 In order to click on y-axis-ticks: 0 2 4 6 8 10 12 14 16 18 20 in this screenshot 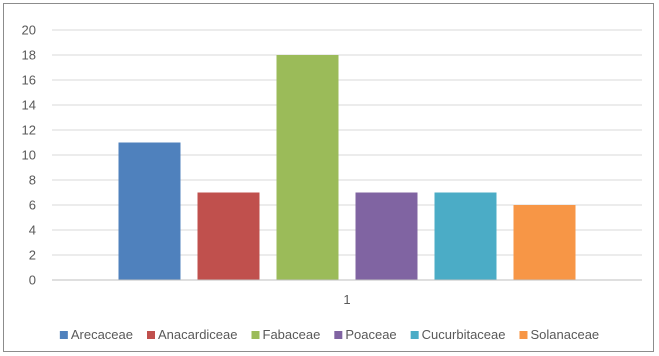, I will do `click(29, 155)`.